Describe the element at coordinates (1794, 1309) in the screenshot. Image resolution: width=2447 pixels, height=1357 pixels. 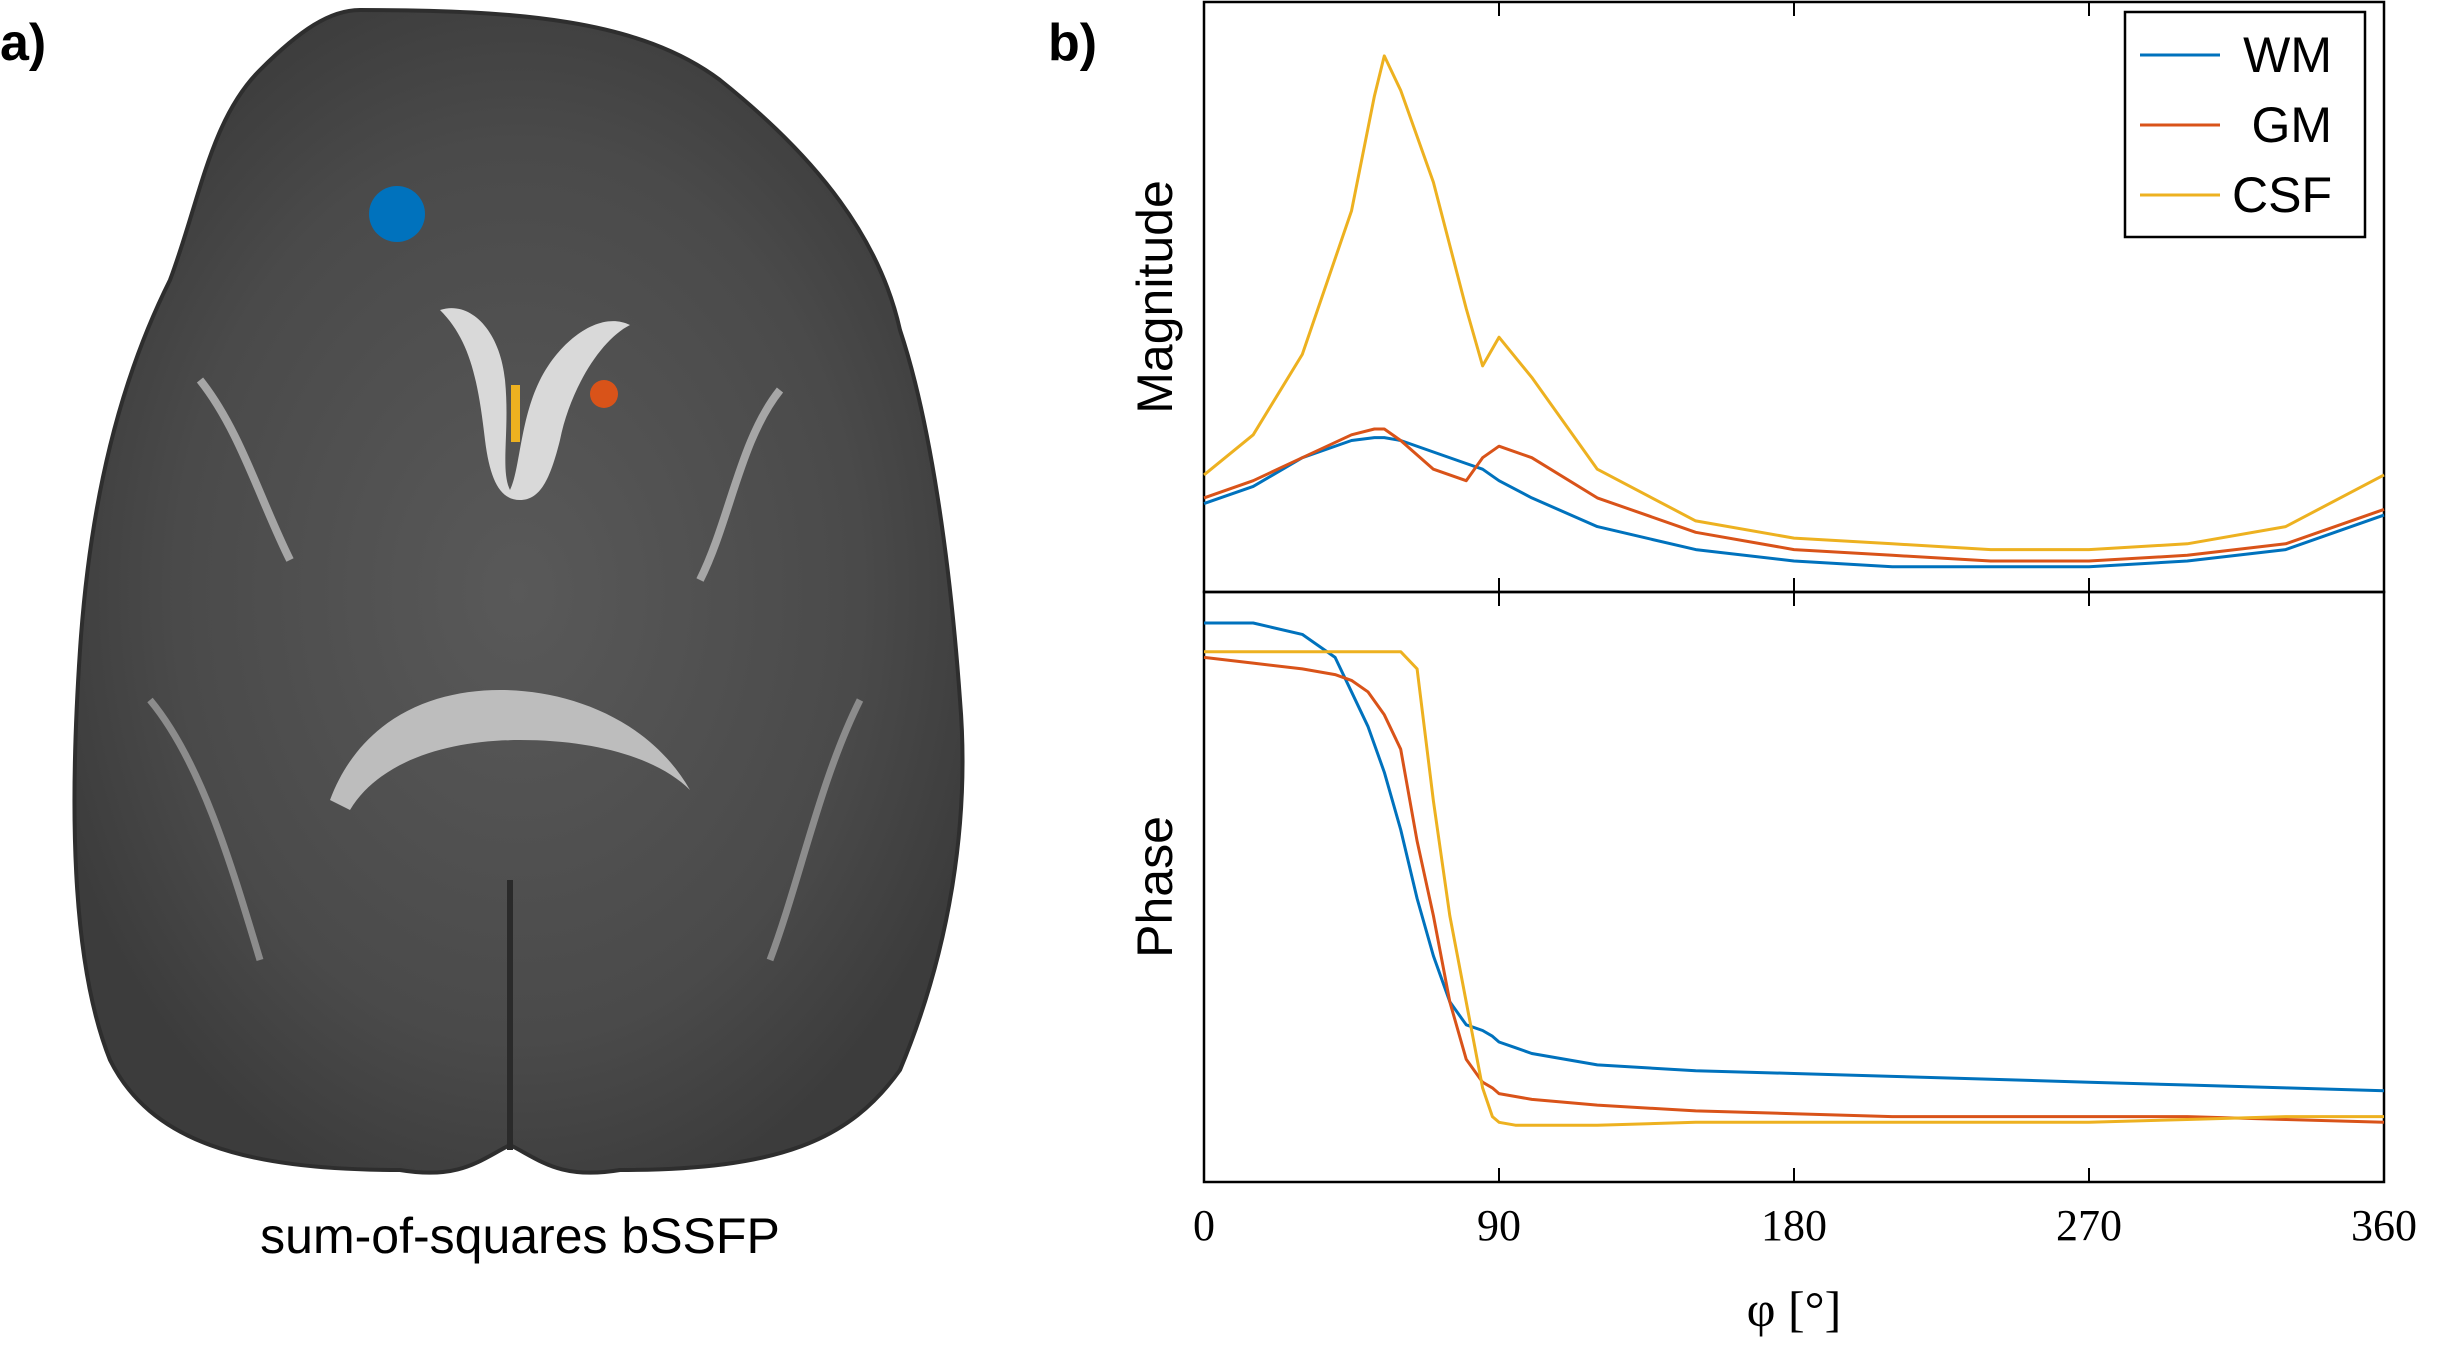
I see `x-axis-label: φ [°]` at that location.